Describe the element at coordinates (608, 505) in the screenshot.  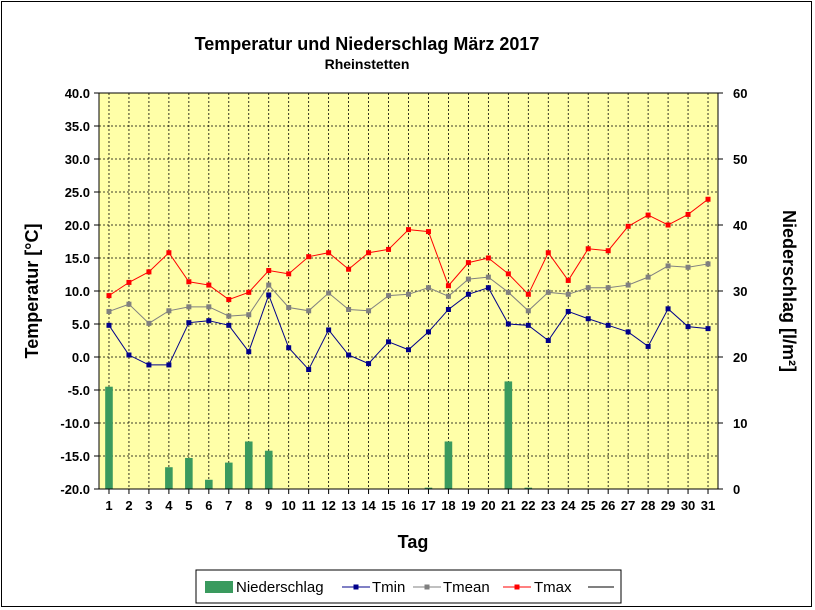
I see `x-tick-label: 26` at that location.